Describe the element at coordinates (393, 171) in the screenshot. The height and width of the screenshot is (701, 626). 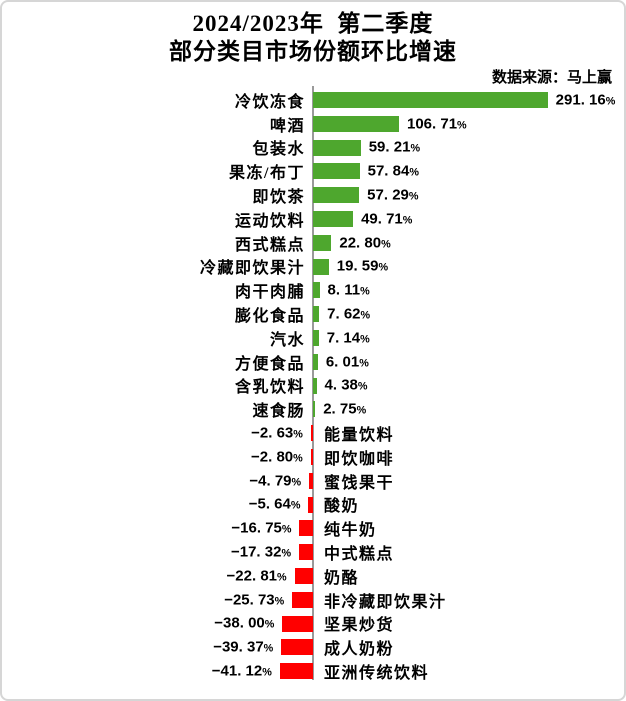
I see `value-label: 57. 84%` at that location.